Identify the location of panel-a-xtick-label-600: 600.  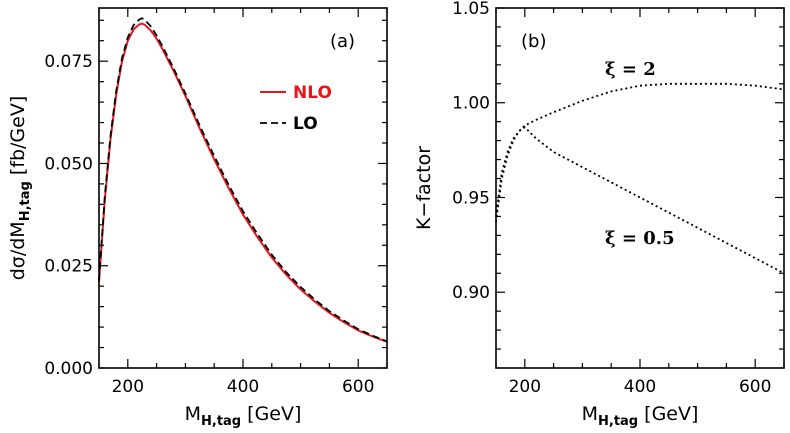
(358, 387).